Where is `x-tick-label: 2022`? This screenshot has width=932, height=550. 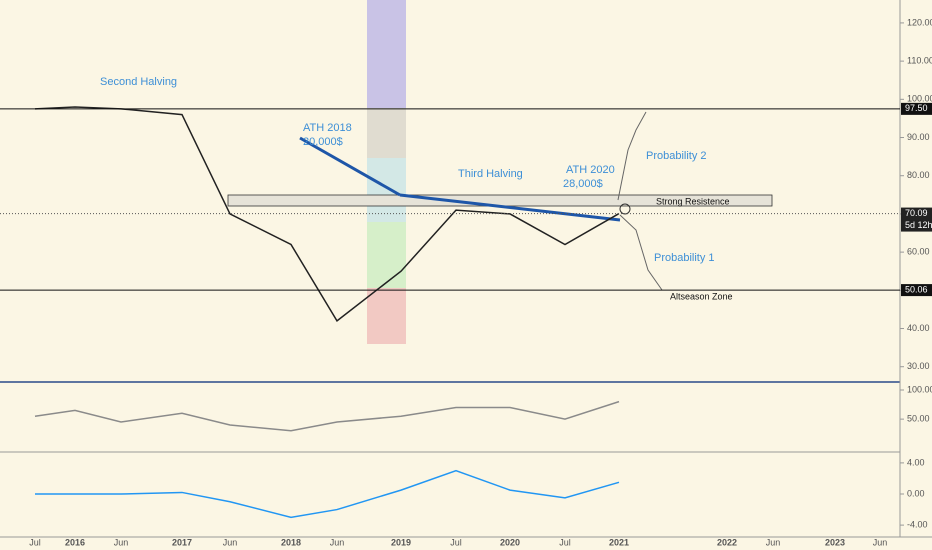 x-tick-label: 2022 is located at coordinates (727, 542).